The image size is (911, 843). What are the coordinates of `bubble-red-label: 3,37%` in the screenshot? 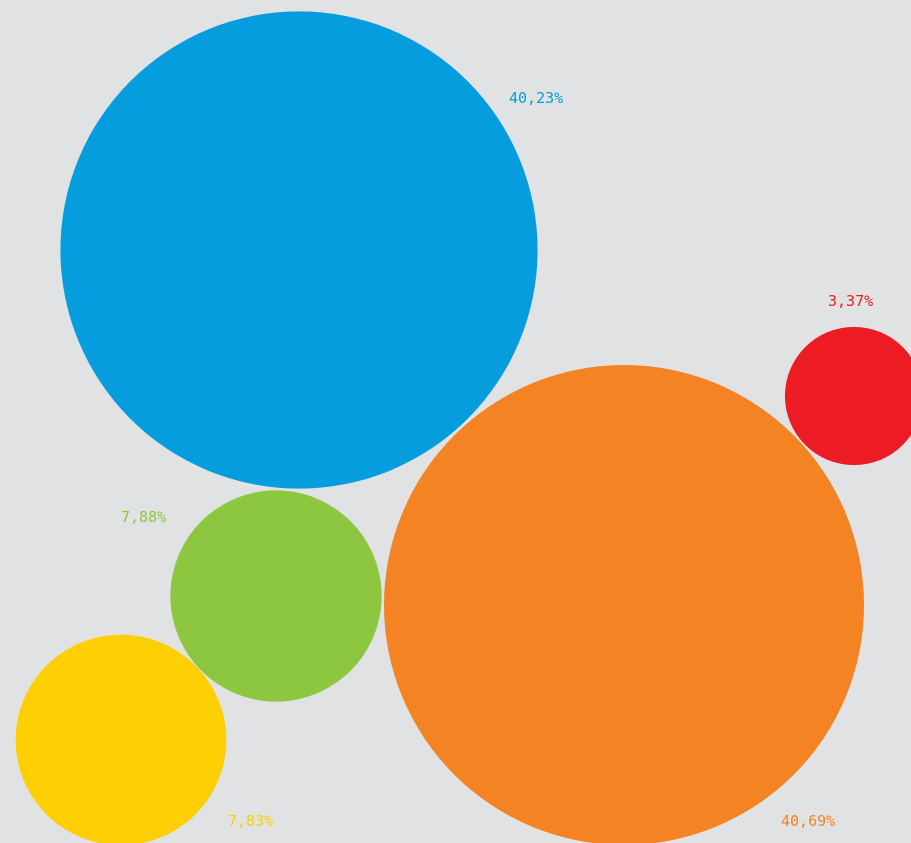 It's located at (850, 301).